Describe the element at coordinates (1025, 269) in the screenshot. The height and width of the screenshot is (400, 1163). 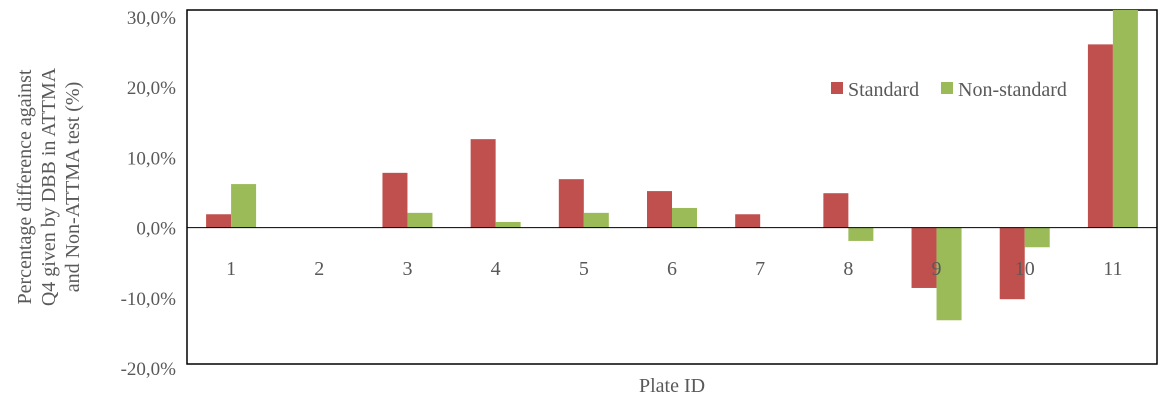
I see `x-category-label: 10` at that location.